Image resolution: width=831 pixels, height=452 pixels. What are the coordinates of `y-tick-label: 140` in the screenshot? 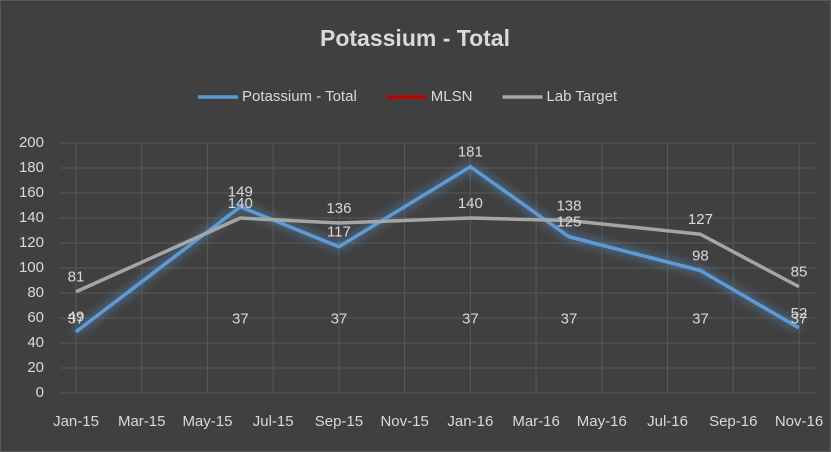 It's located at (31, 217).